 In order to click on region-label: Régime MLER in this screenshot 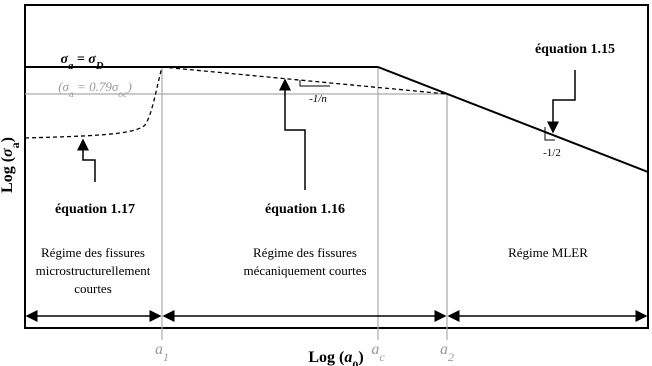, I will do `click(548, 252)`.